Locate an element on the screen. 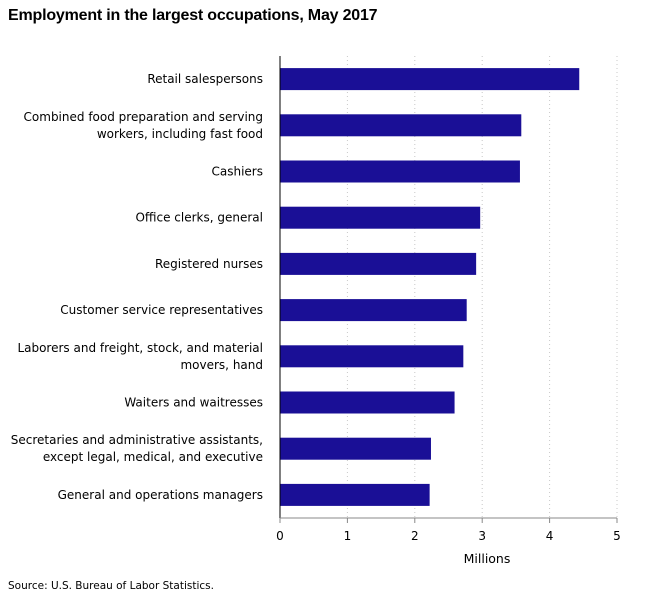 The image size is (662, 606). category-label: Office clerks, general is located at coordinates (199, 218).